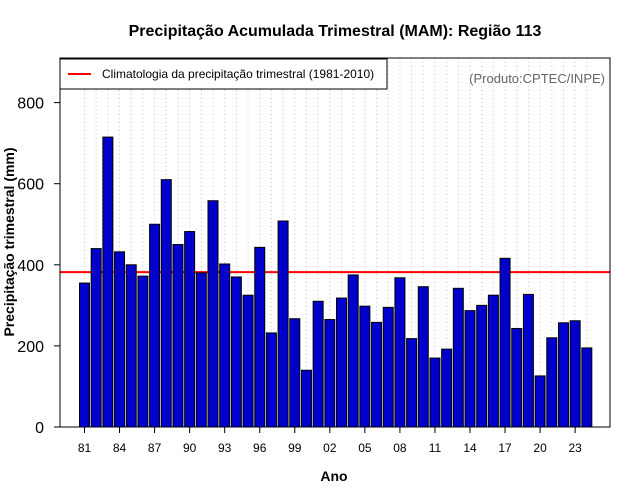  Describe the element at coordinates (30, 104) in the screenshot. I see `y-tick-label: 800` at that location.